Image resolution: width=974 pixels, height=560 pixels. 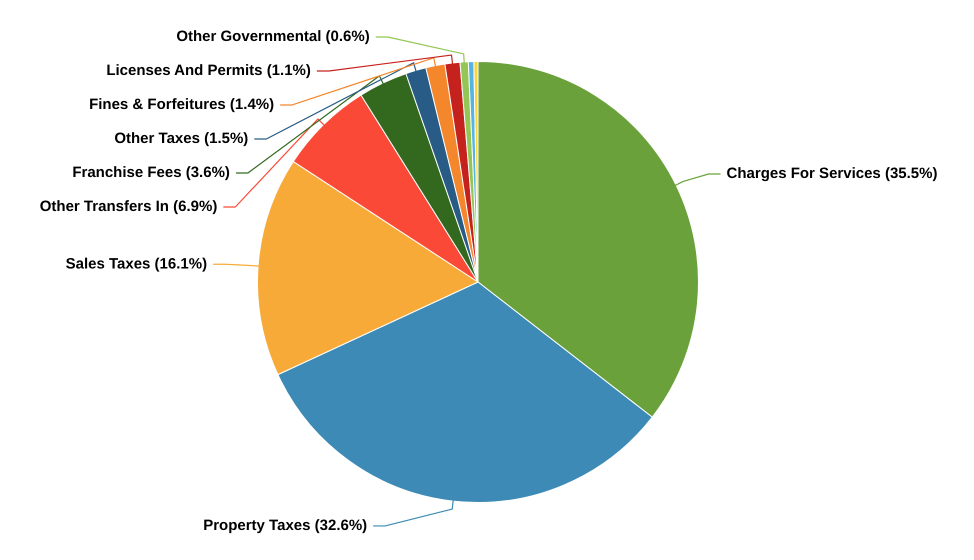 What do you see at coordinates (832, 173) in the screenshot?
I see `slice-label: Charges For Services (35.5%)` at bounding box center [832, 173].